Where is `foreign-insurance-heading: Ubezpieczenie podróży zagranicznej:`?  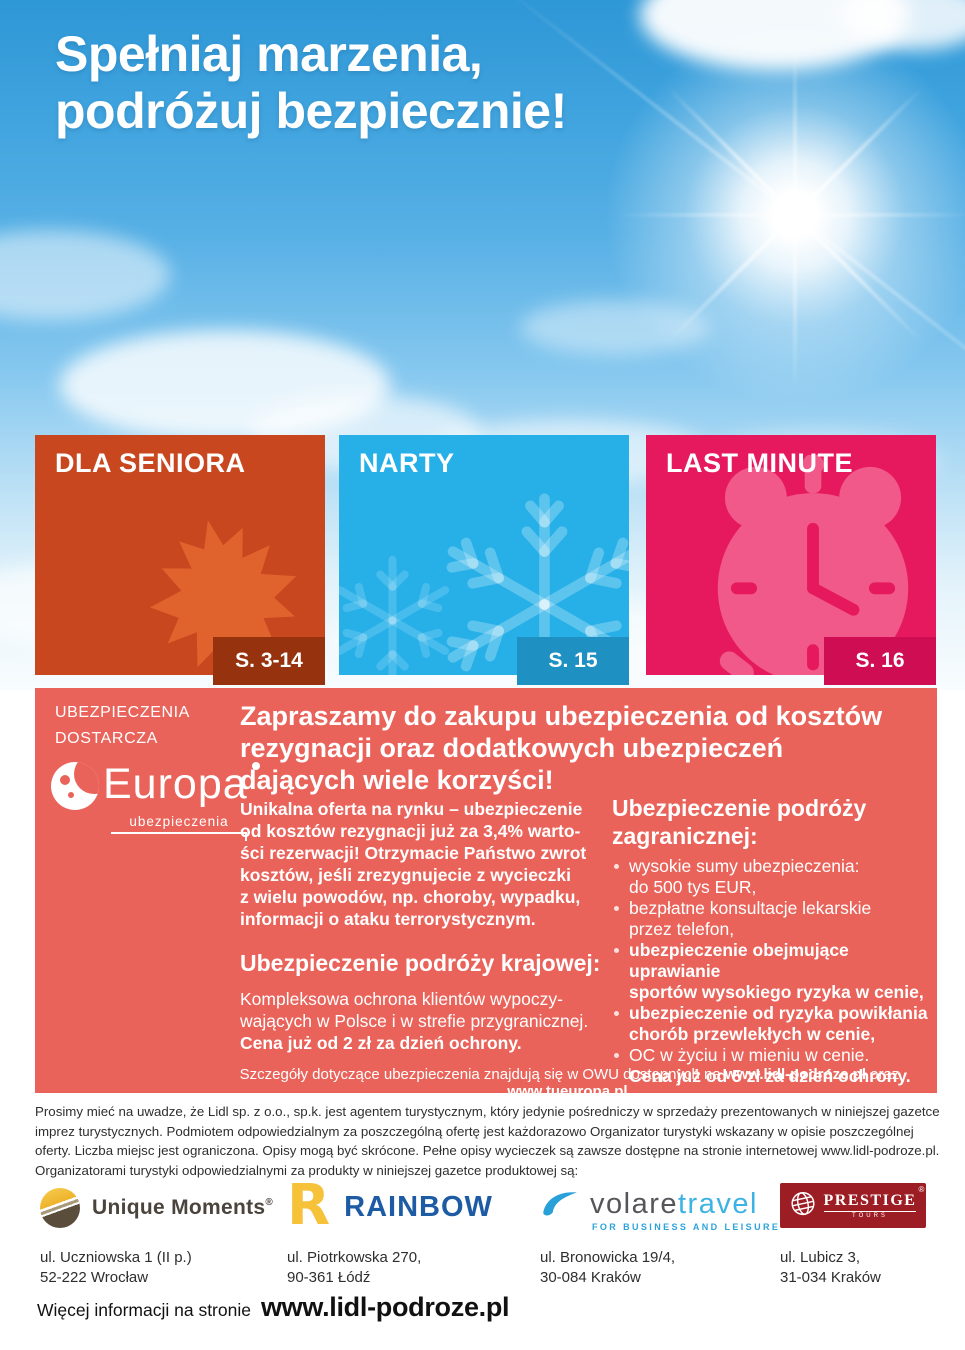
foreign-insurance-heading: Ubezpieczenie podróży zagranicznej: is located at coordinates (739, 822).